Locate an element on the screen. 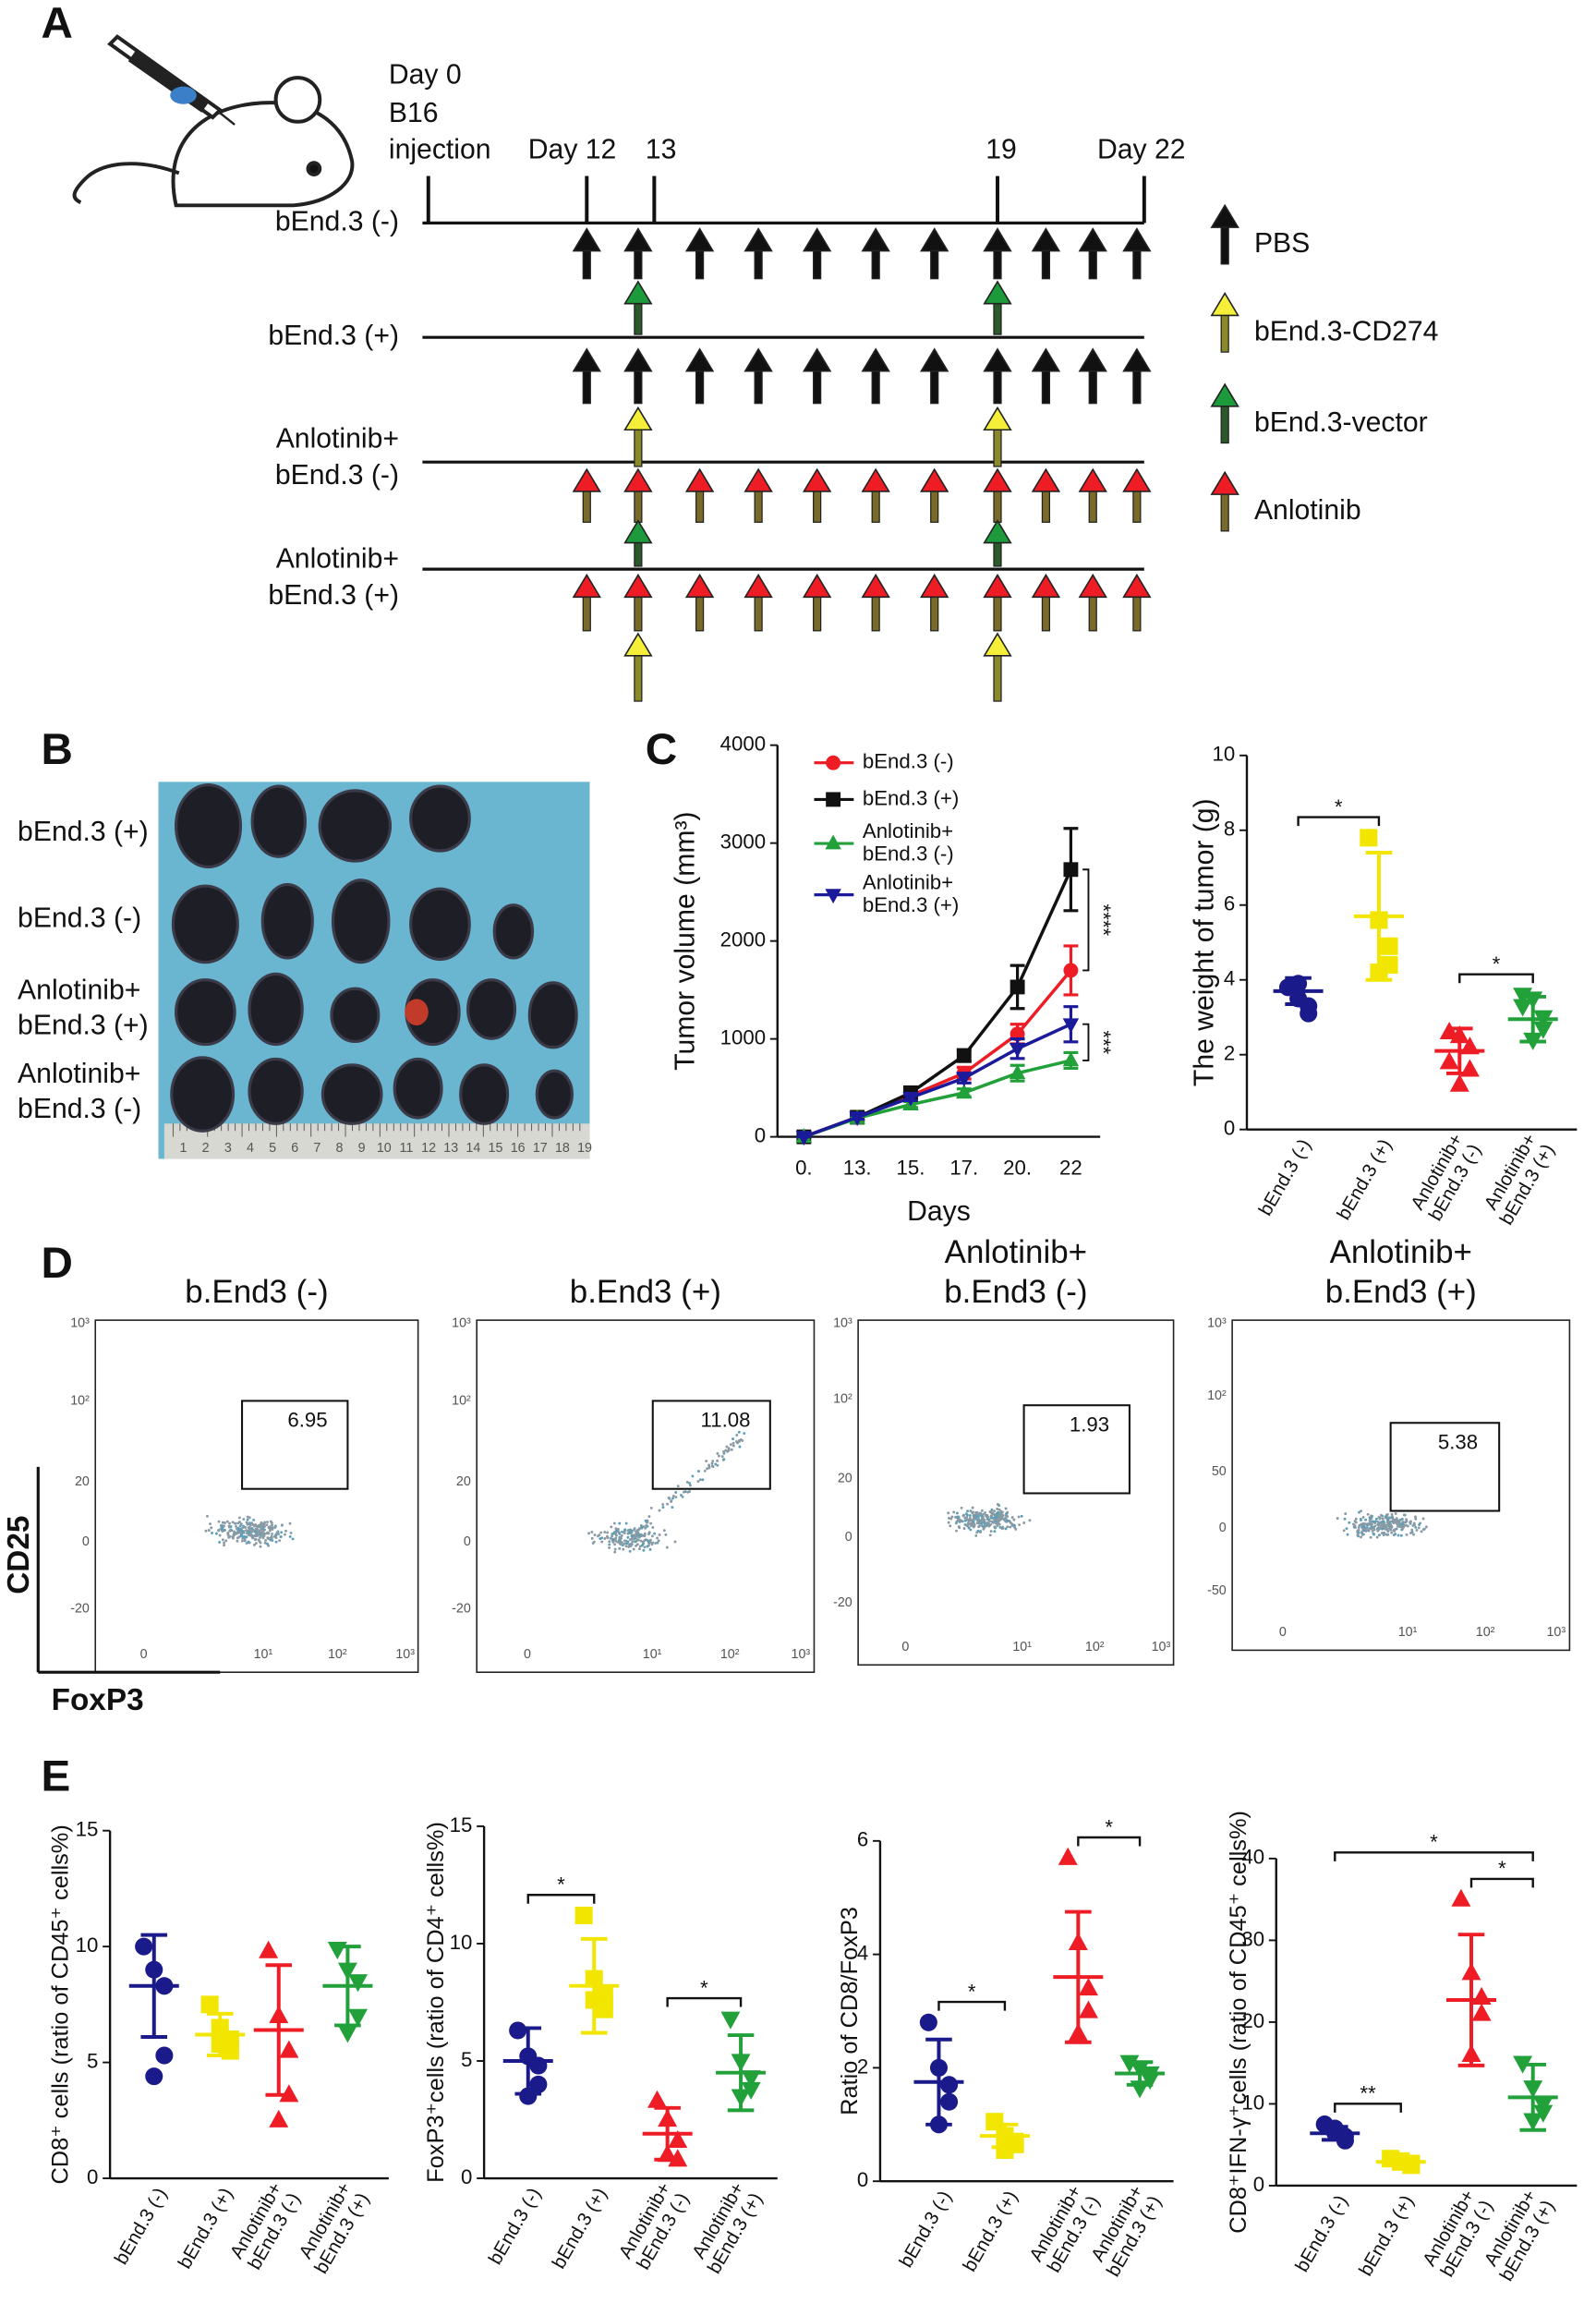  y-tick-label: 0 is located at coordinates (1258, 2185).